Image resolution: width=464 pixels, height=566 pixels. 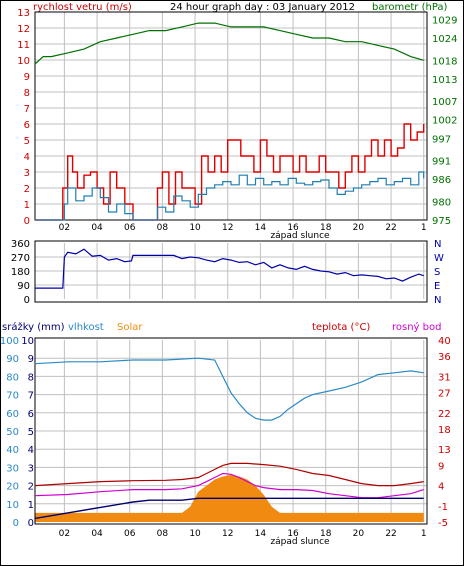 I want to click on humidity-tick: 0, so click(x=16, y=523).